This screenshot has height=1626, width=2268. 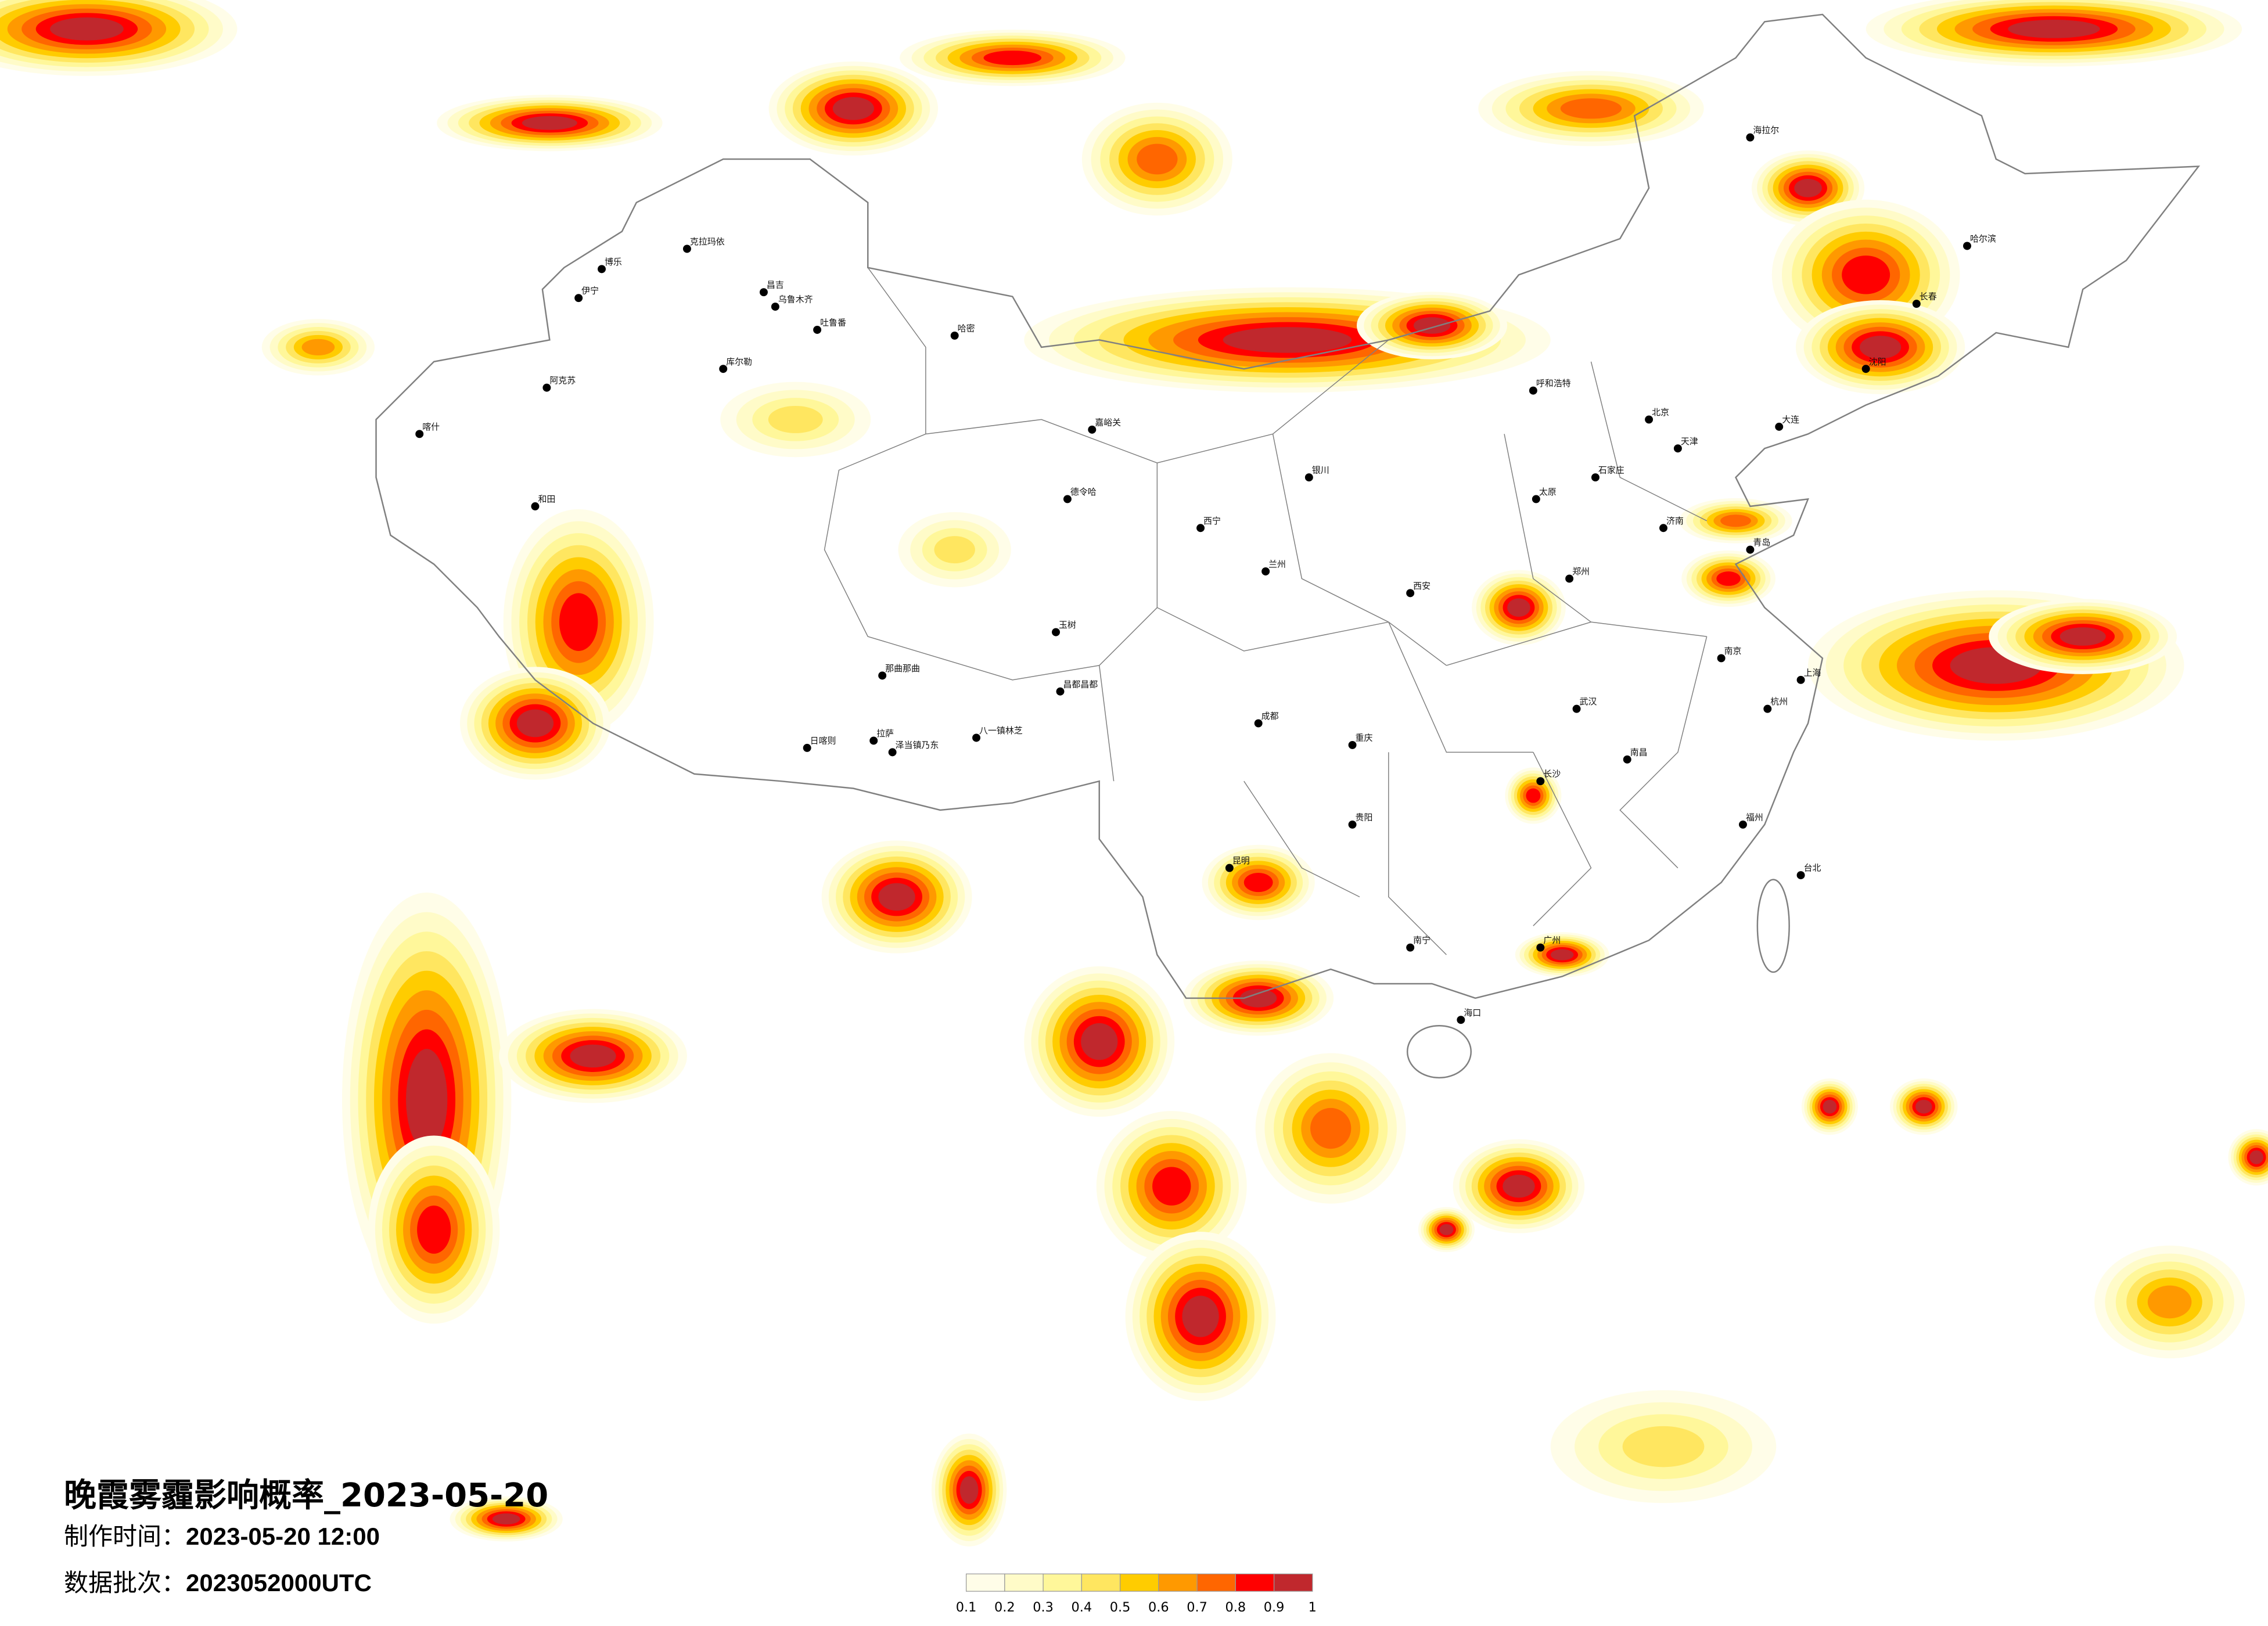 I want to click on city-label: 海口, so click(x=1472, y=1013).